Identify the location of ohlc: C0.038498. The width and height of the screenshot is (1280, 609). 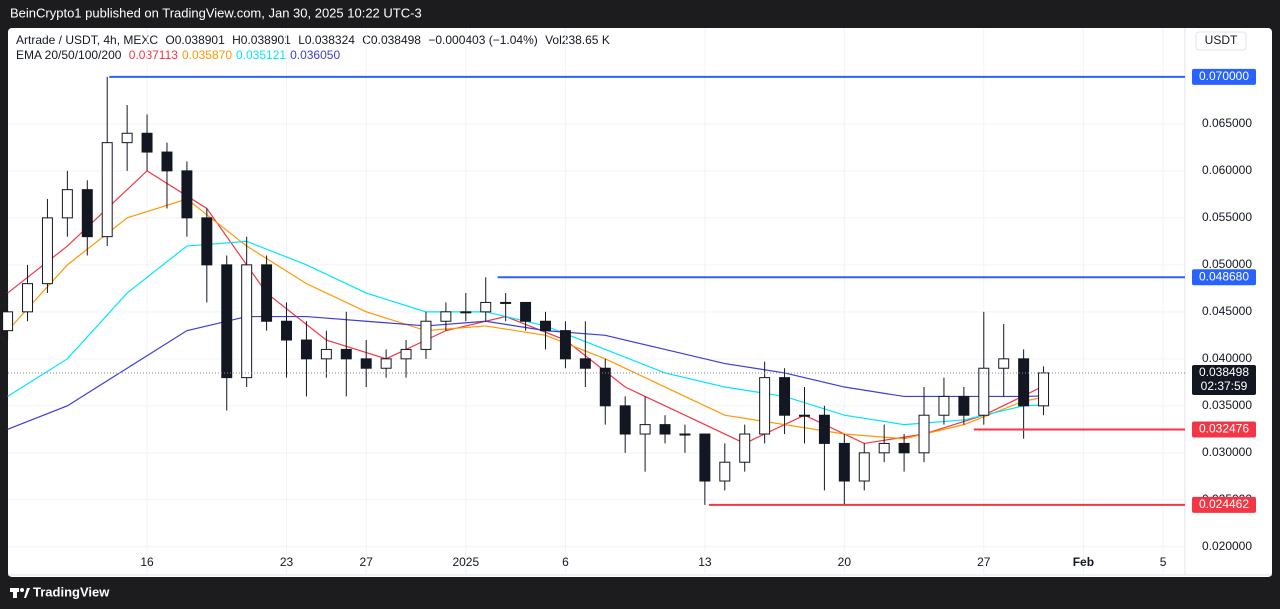
(391, 40).